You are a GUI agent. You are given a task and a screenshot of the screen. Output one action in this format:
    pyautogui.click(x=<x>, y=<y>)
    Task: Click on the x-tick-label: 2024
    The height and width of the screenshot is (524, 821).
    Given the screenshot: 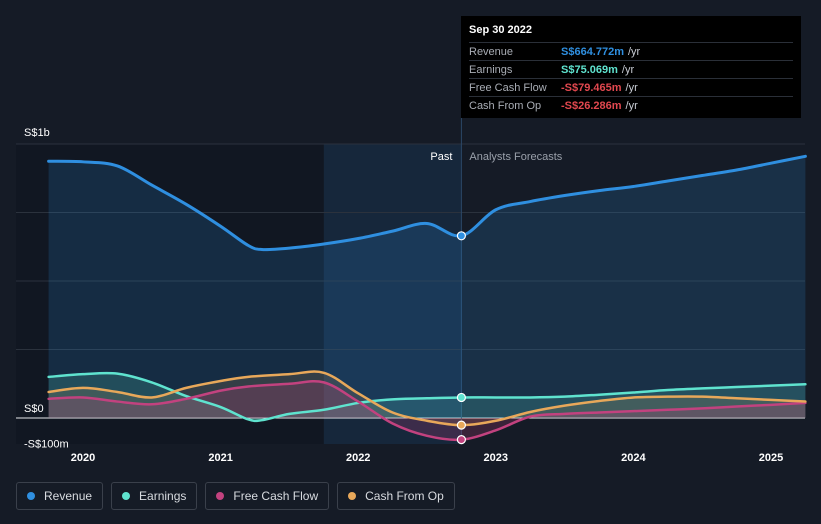 What is the action you would take?
    pyautogui.click(x=633, y=458)
    